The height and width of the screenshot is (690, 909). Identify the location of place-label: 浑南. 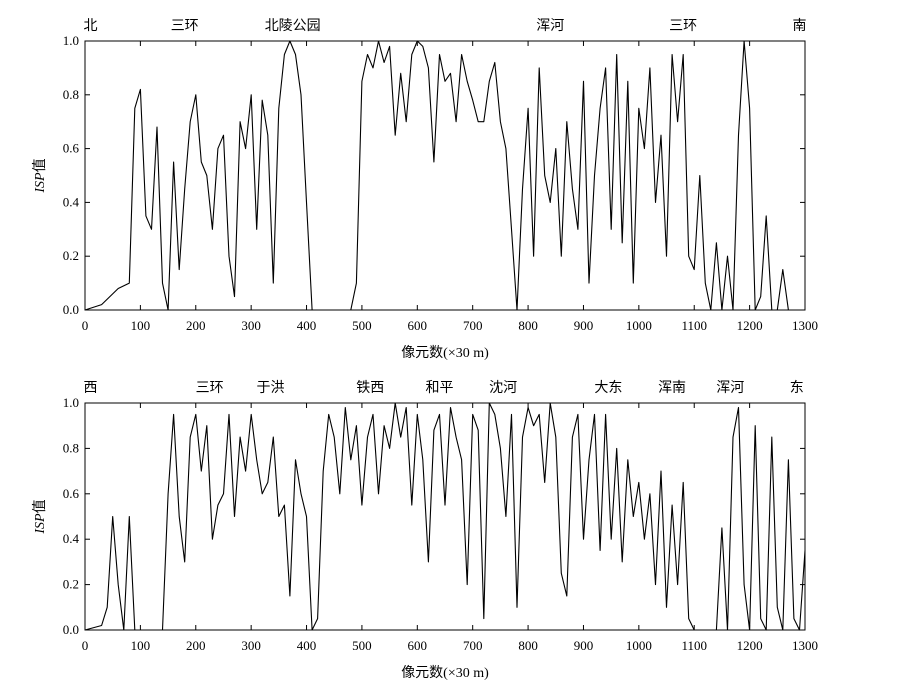
(672, 388).